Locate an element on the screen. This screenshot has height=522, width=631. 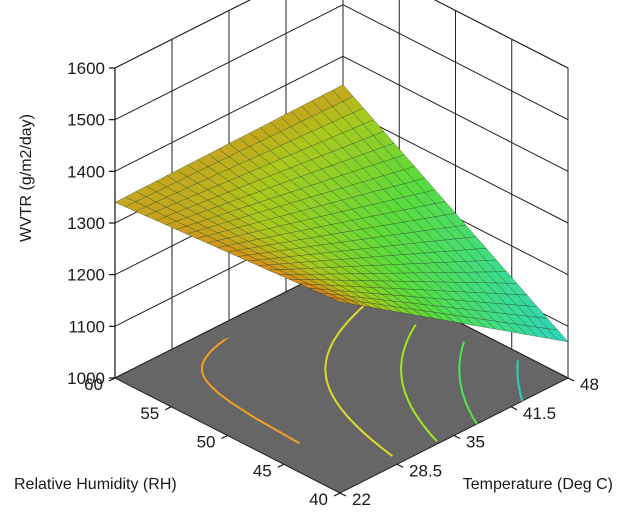
temp-tick-label: 48 is located at coordinates (589, 384).